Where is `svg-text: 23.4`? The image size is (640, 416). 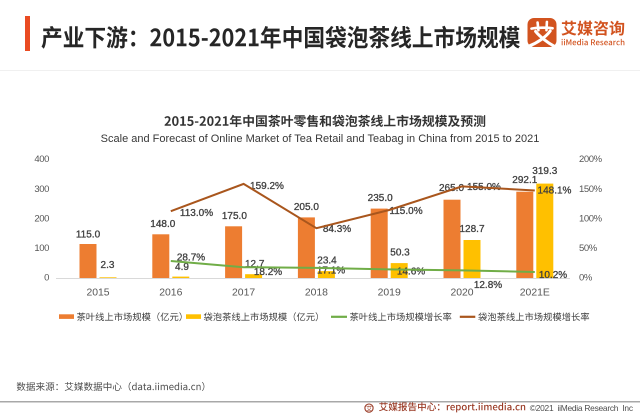 svg-text: 23.4 is located at coordinates (327, 261).